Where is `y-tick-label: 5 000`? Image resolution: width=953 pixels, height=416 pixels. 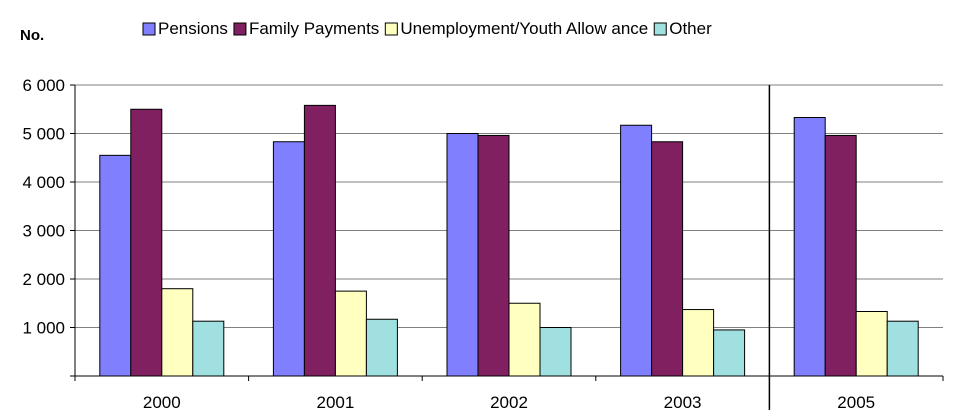 y-tick-label: 5 000 is located at coordinates (43, 134).